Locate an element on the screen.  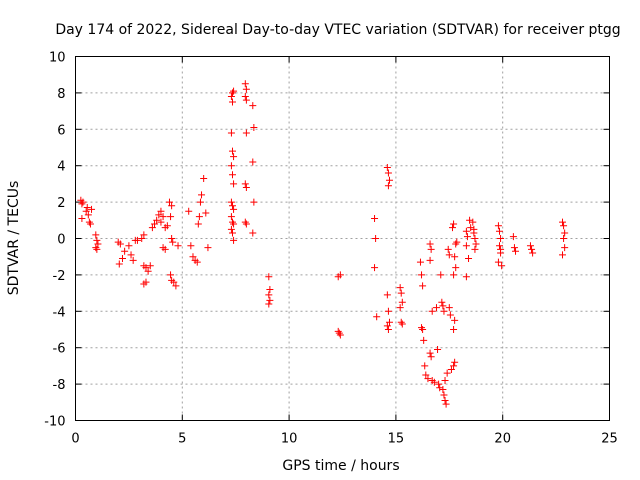
x-tick-label: 0 is located at coordinates (75, 439).